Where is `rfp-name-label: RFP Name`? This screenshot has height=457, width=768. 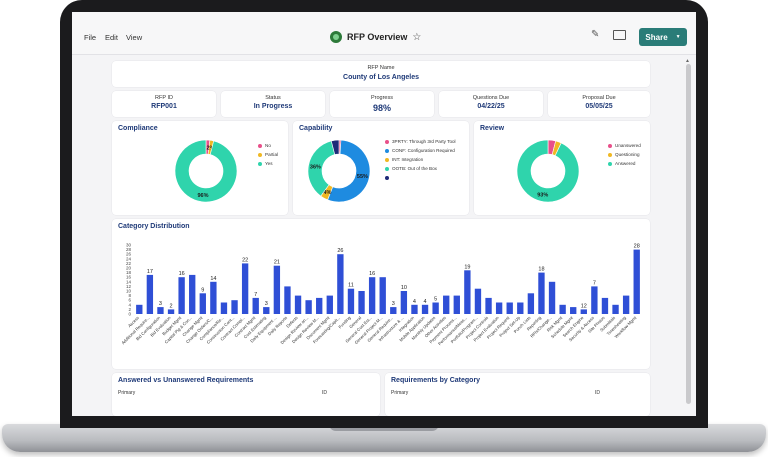 rfp-name-label: RFP Name is located at coordinates (381, 68).